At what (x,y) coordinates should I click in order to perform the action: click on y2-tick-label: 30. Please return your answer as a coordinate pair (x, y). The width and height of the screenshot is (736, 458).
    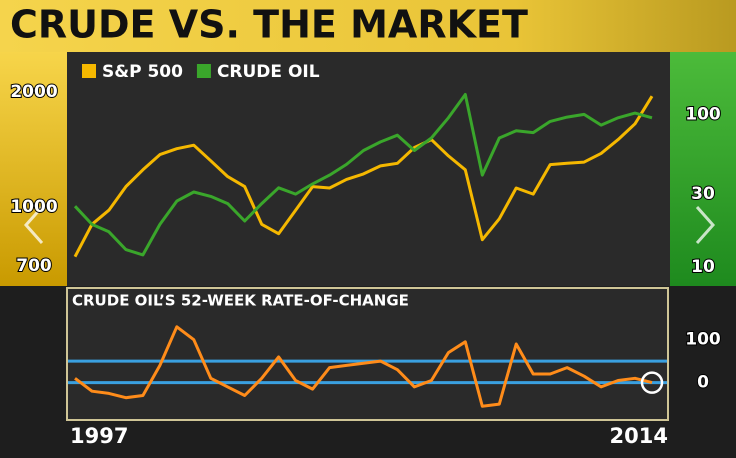
    Looking at the image, I should click on (703, 194).